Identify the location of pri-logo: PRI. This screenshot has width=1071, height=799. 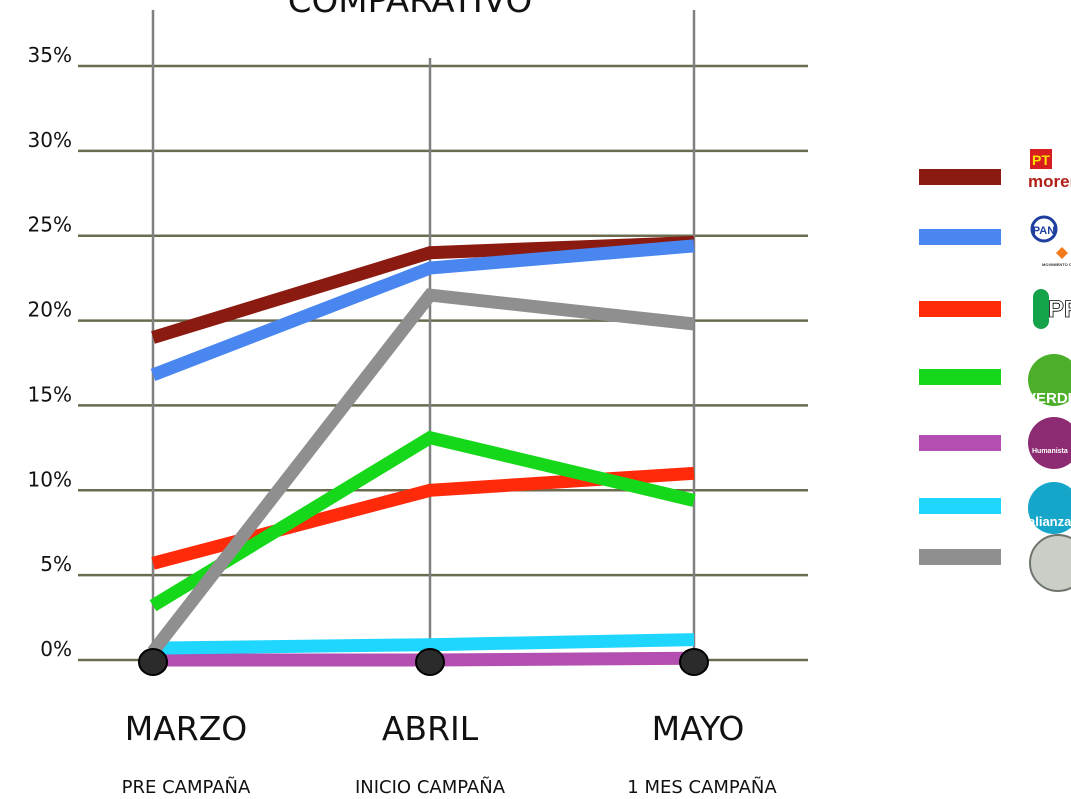
(1052, 309).